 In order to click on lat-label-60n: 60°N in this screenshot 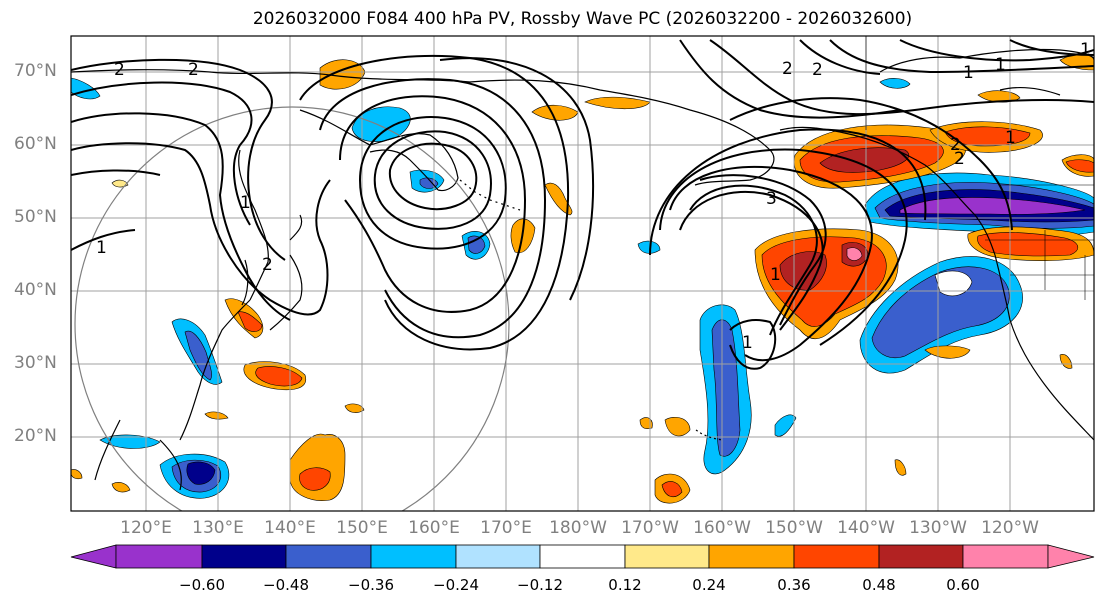, I will do `click(35, 144)`.